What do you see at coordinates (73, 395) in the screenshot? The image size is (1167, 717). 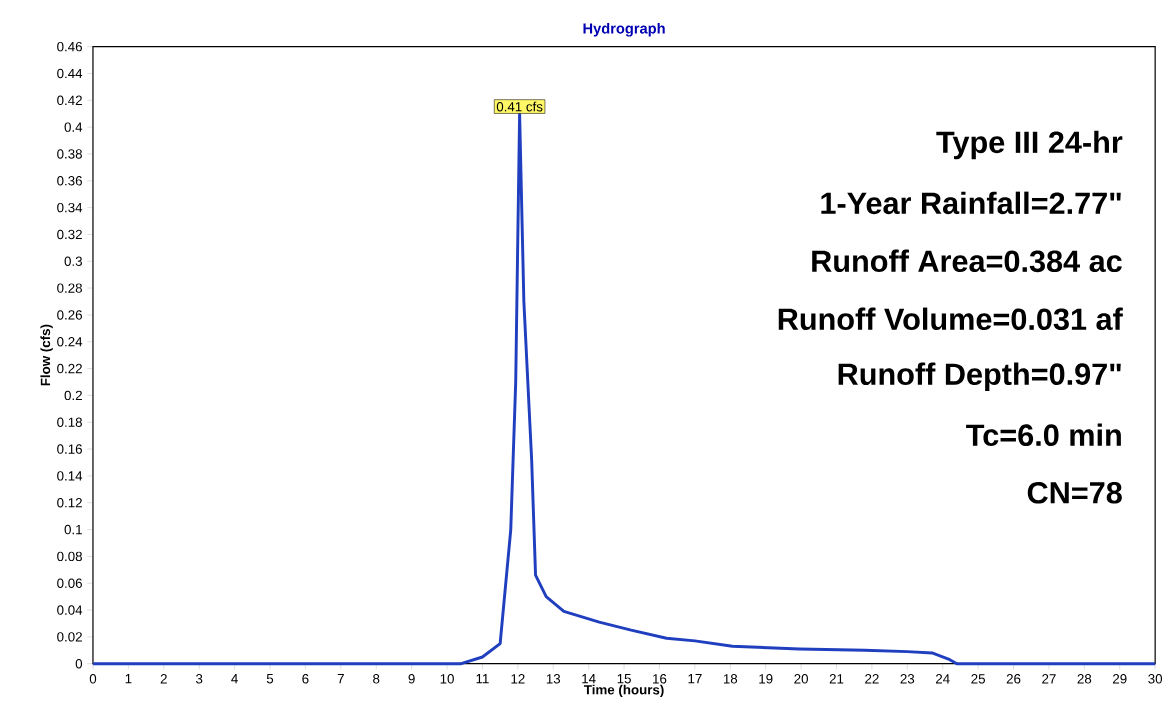 I see `y-tick-label: 0.2` at bounding box center [73, 395].